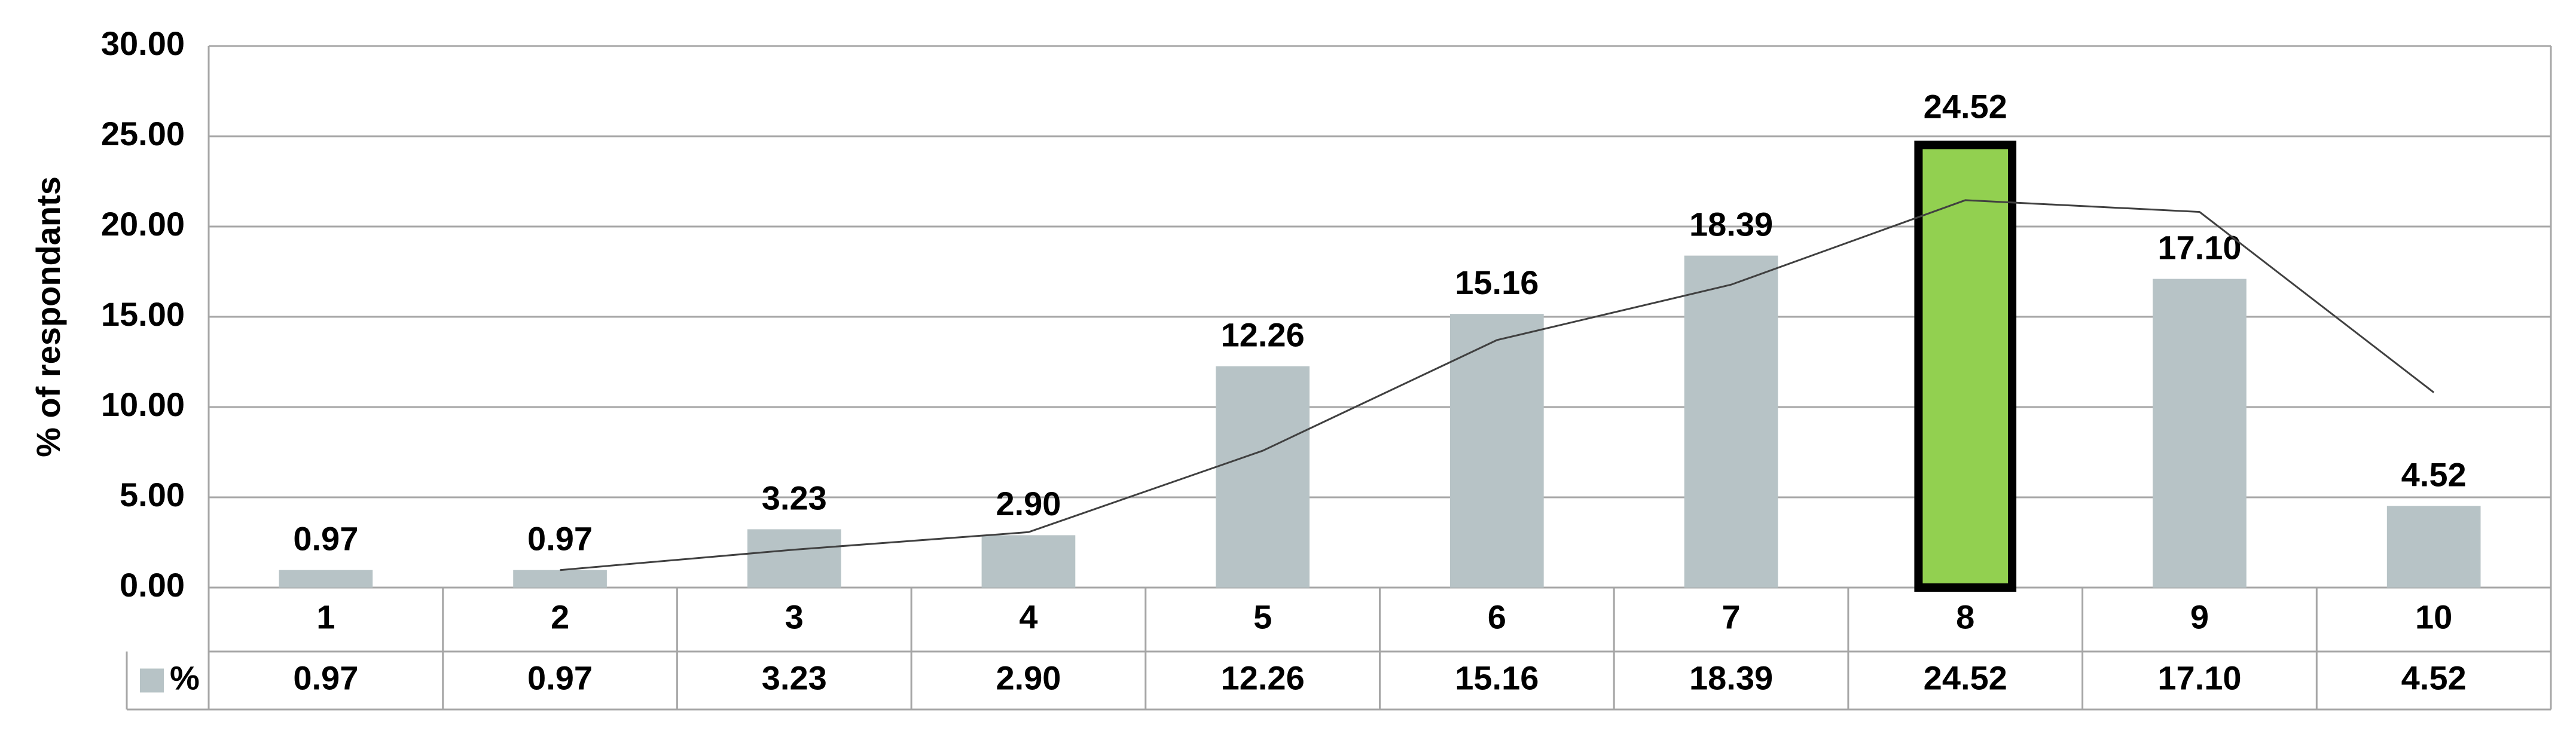 The height and width of the screenshot is (734, 2576). Describe the element at coordinates (1965, 106) in the screenshot. I see `data-label: 24.52` at that location.